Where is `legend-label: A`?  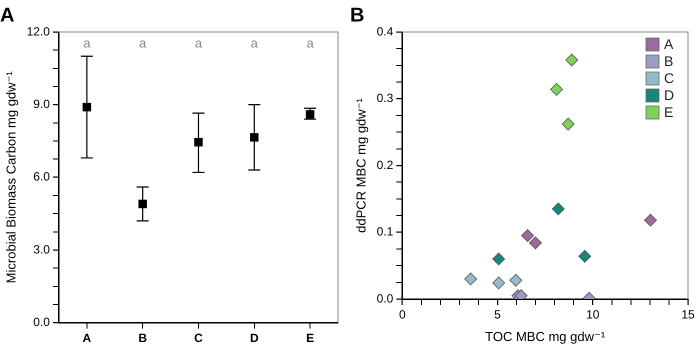
legend-label: A is located at coordinates (669, 44).